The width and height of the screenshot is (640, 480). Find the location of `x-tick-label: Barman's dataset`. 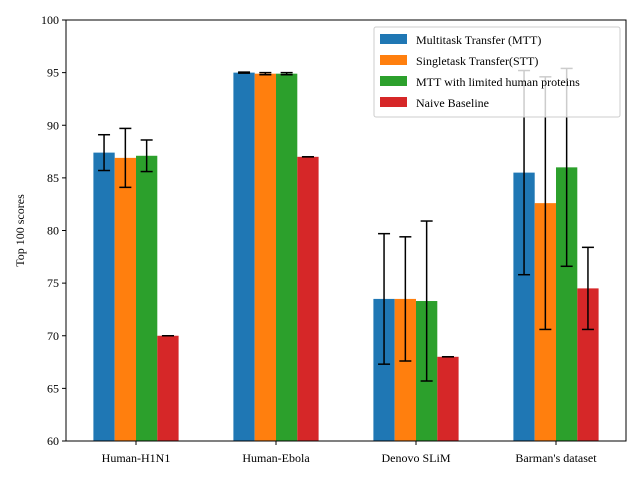

x-tick-label: Barman's dataset is located at coordinates (556, 458).